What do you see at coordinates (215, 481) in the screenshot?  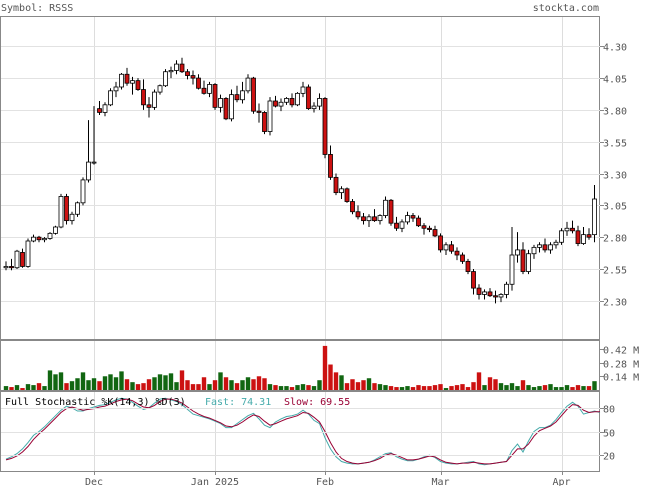 I see `x-tick-label: Jan 2025` at bounding box center [215, 481].